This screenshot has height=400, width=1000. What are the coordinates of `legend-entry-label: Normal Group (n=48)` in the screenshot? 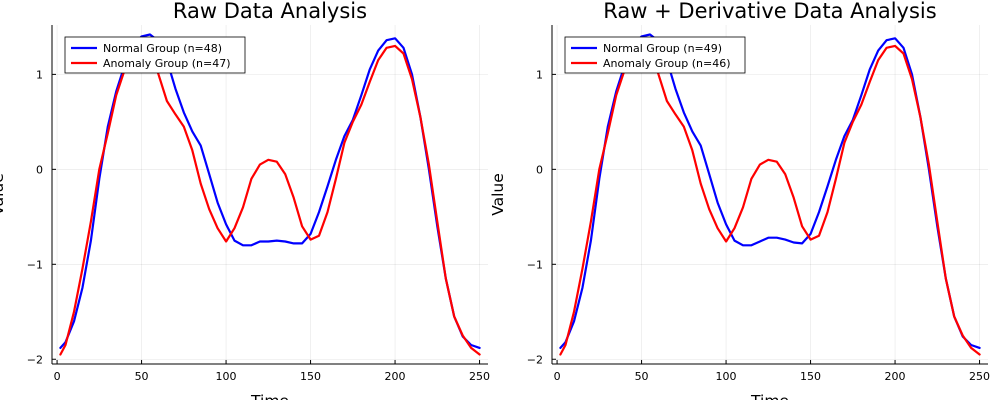 It's located at (162, 48).